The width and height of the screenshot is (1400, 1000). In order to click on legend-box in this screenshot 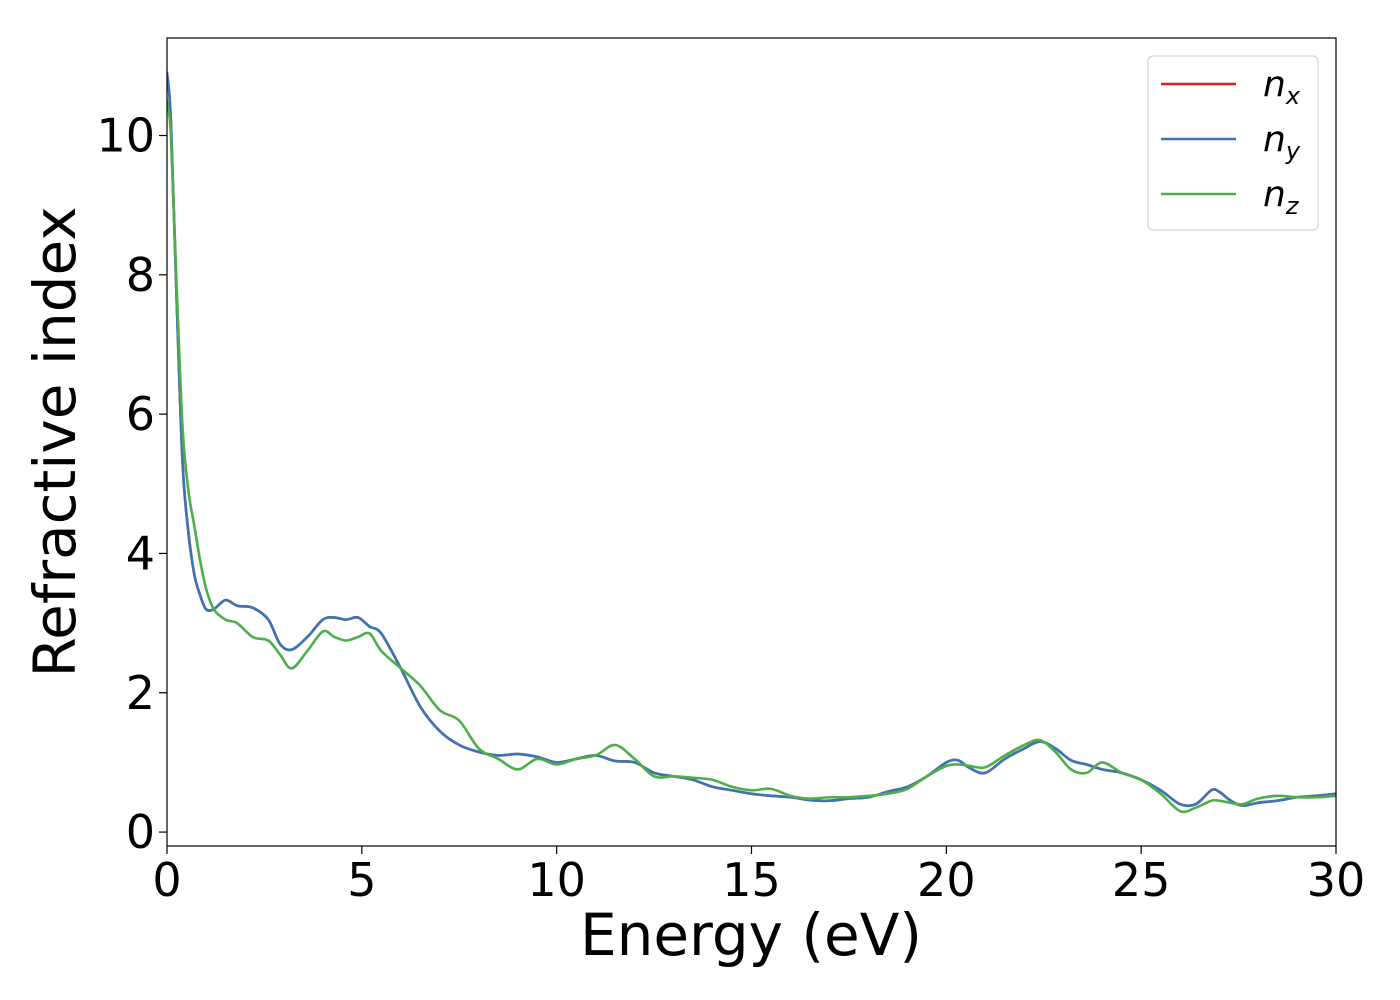, I will do `click(1233, 143)`.